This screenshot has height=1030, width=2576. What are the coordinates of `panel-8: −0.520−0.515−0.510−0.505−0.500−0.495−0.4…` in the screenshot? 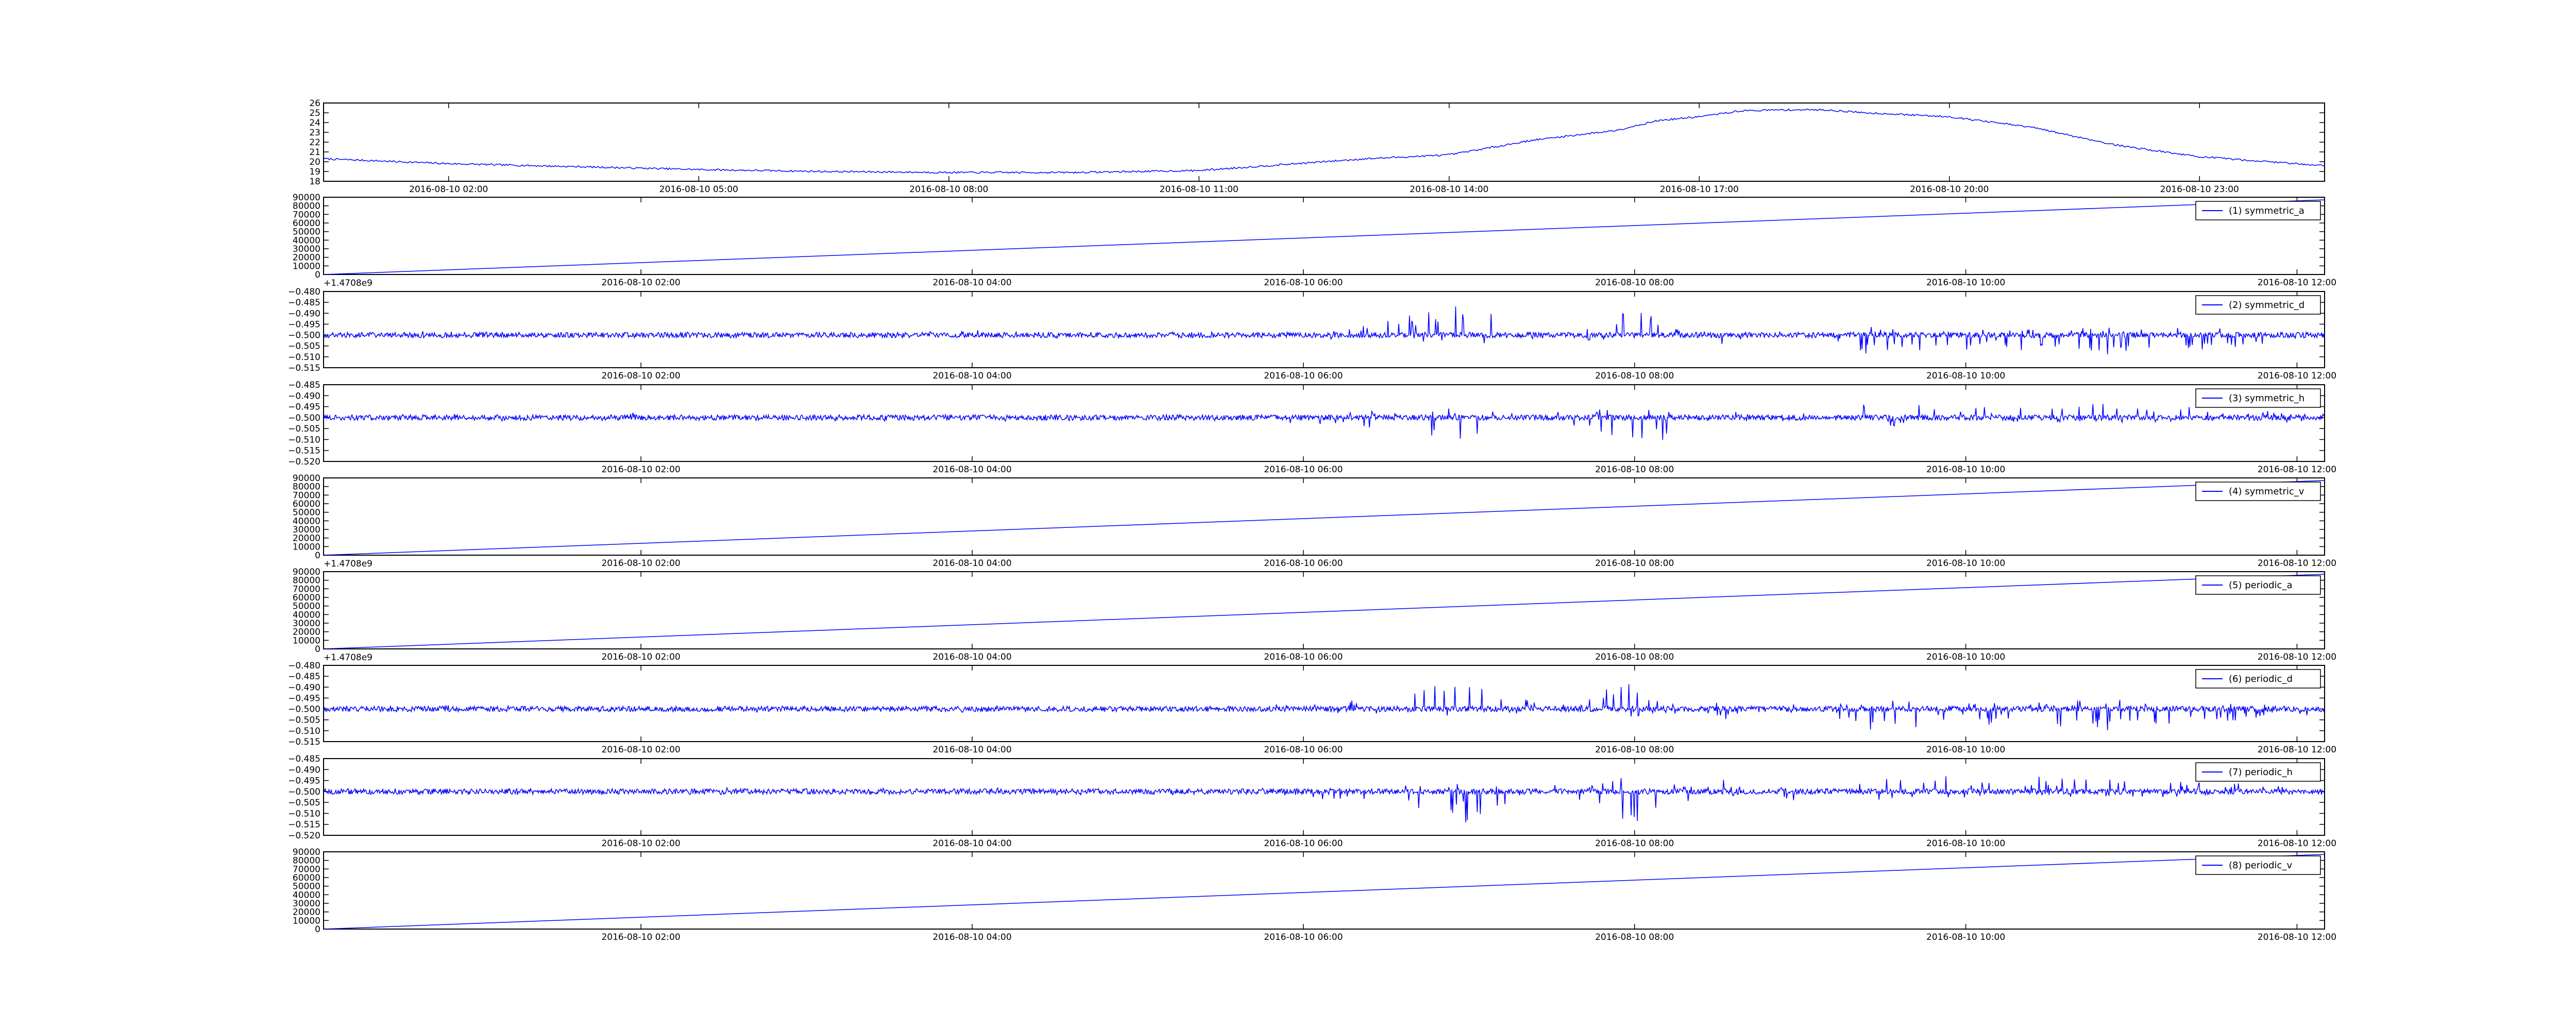 It's located at (1312, 802).